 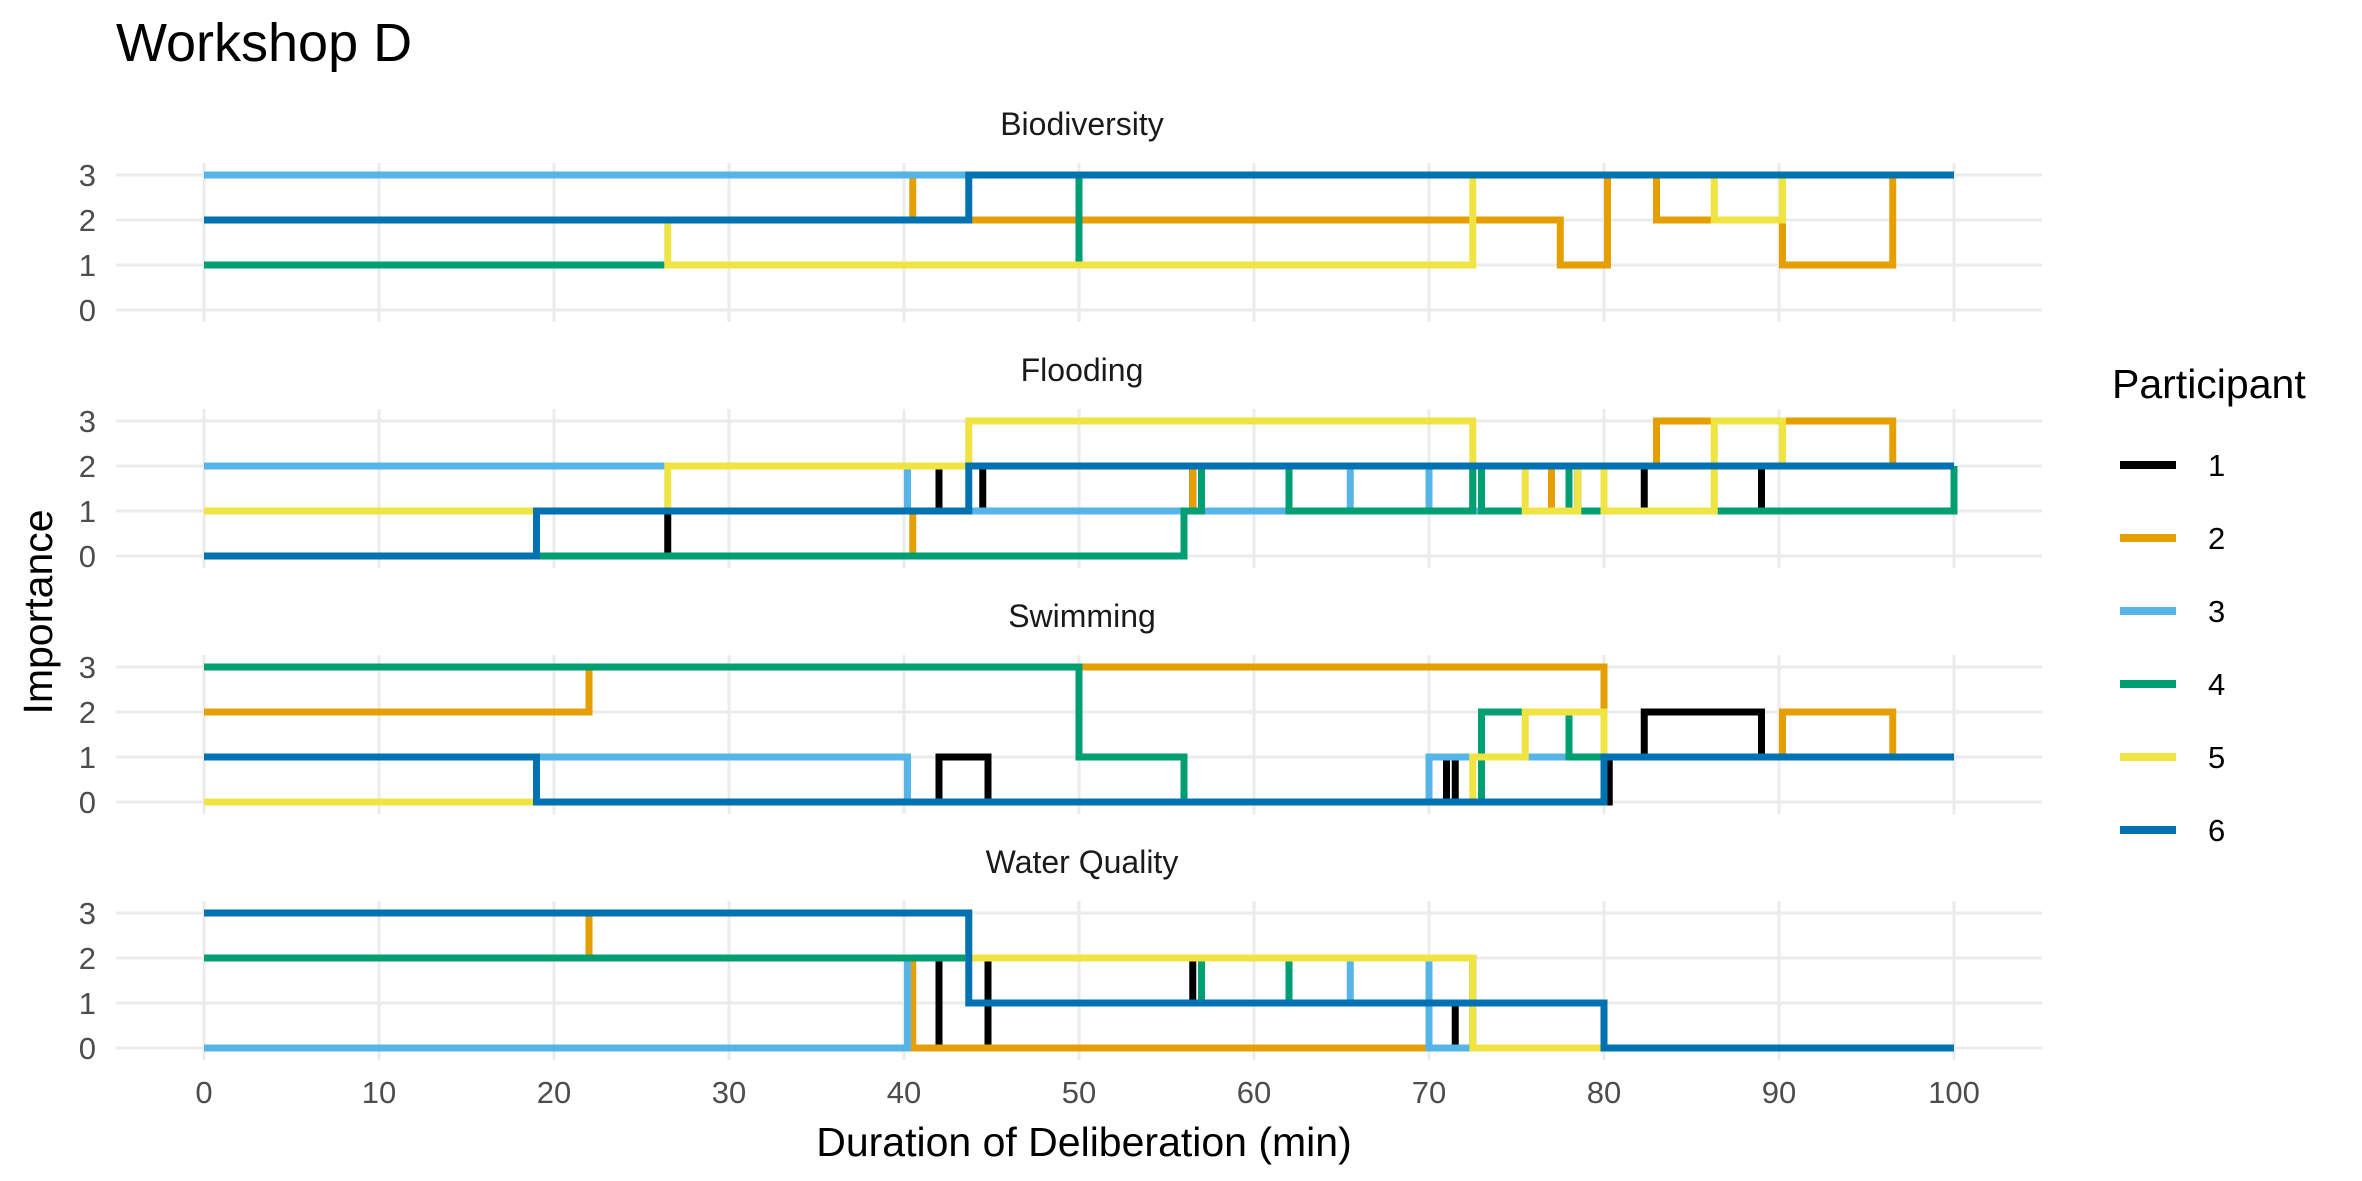 I want to click on y-axis-title: Importance, so click(x=38, y=611).